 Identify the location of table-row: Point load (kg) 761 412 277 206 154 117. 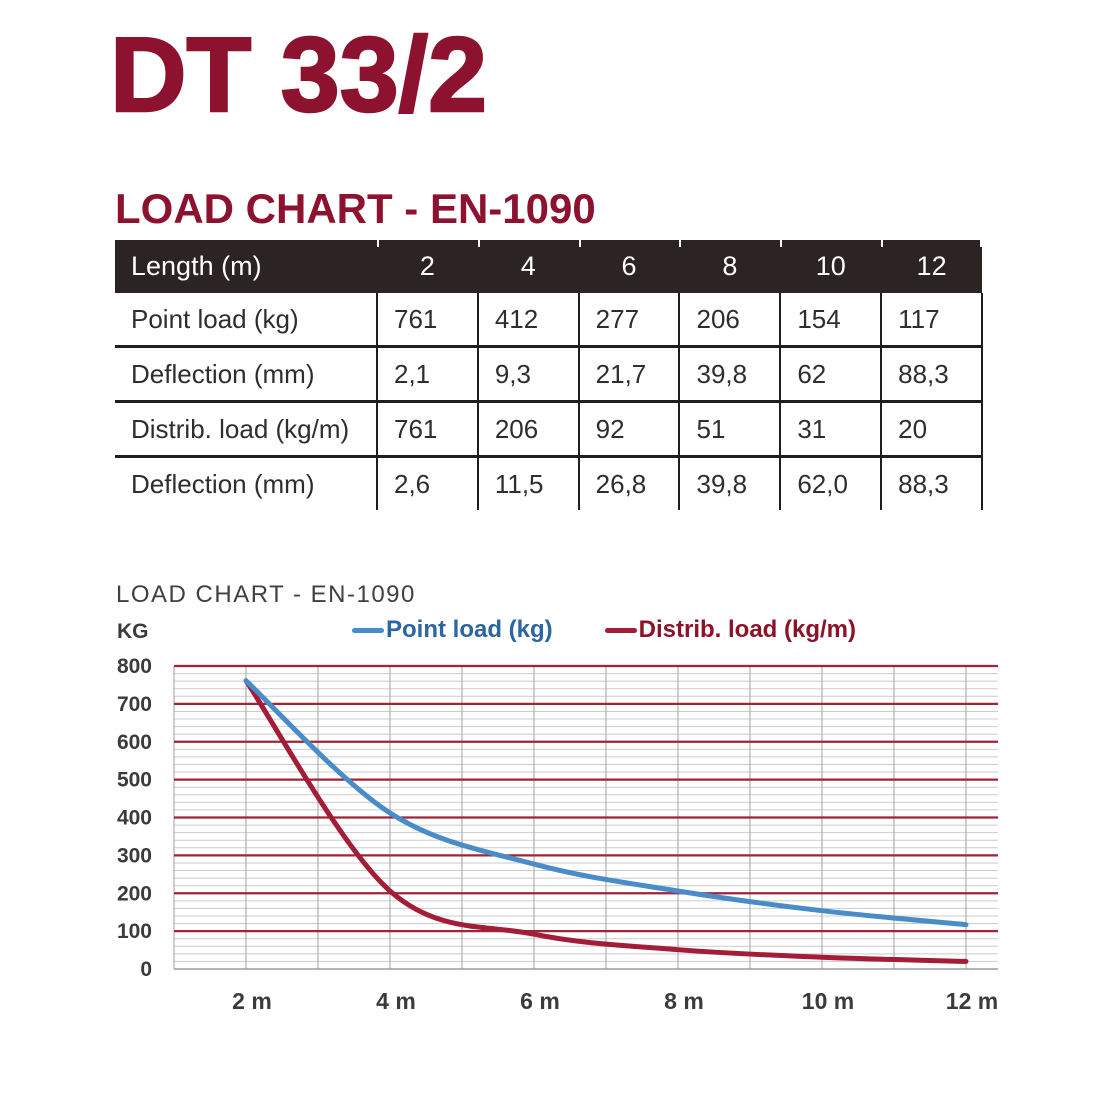
(549, 320).